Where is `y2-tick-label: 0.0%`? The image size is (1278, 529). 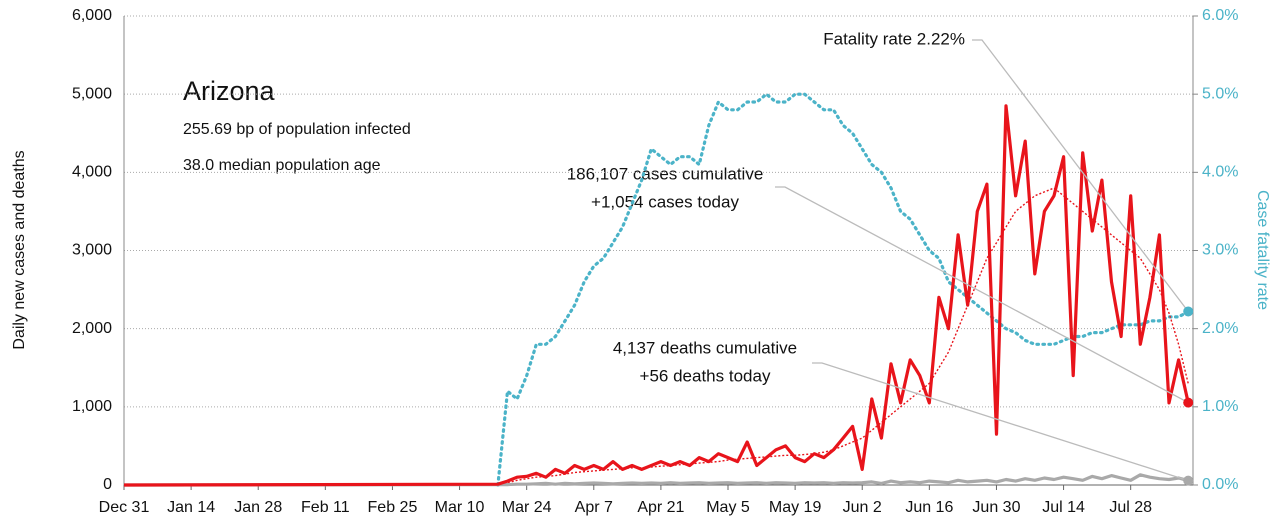 y2-tick-label: 0.0% is located at coordinates (1220, 484).